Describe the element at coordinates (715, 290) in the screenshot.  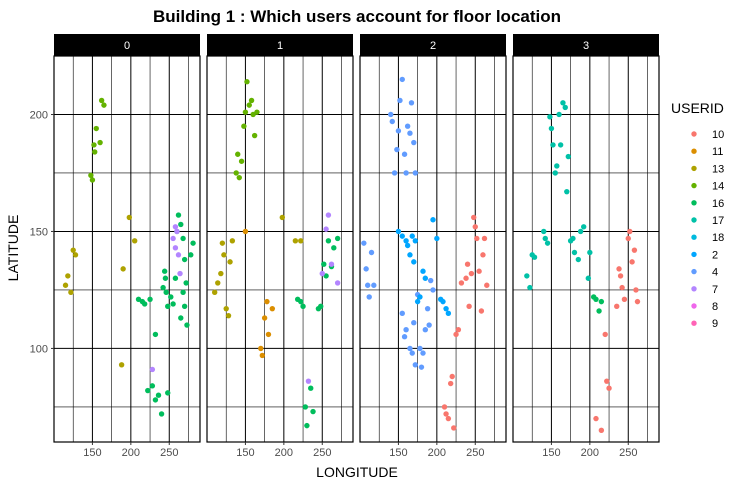
I see `legend-label: 7` at that location.